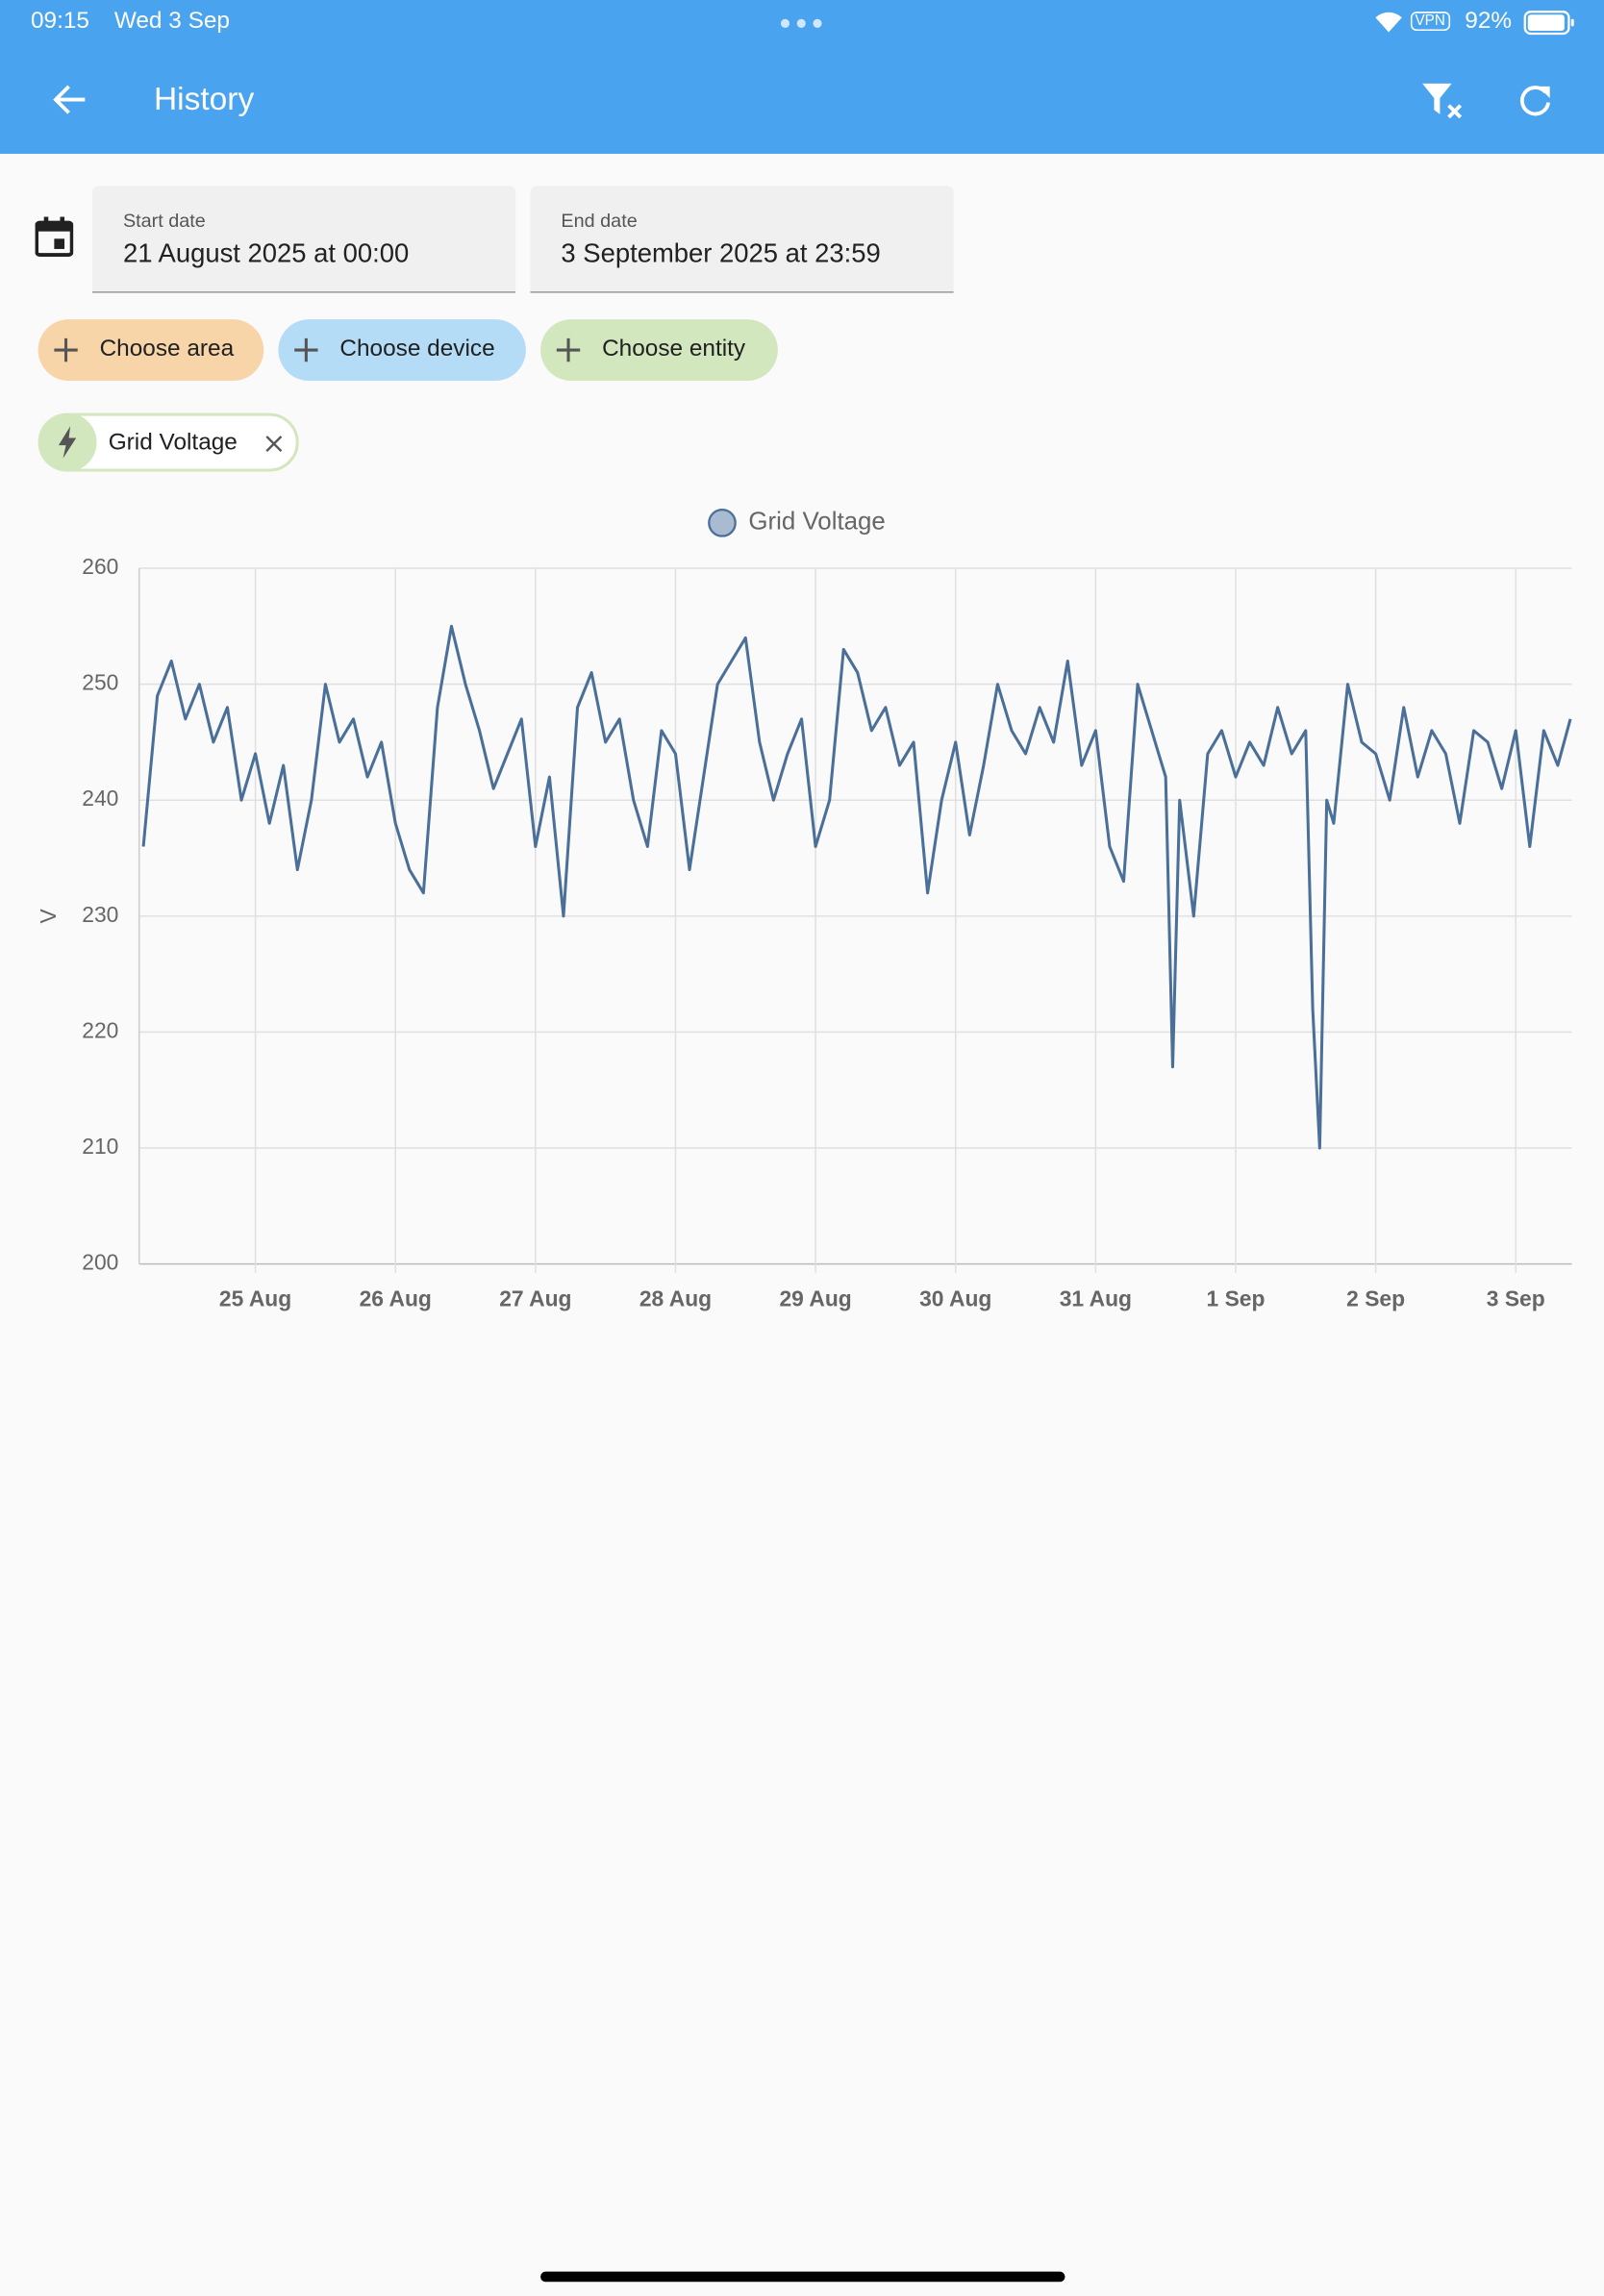  I want to click on y-tick-label: 240, so click(100, 798).